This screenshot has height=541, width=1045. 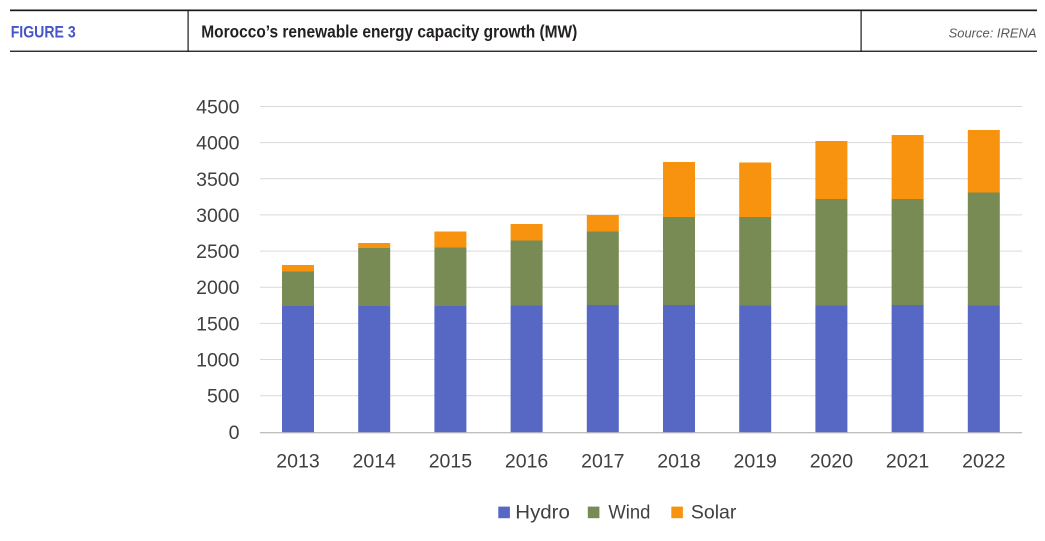 What do you see at coordinates (907, 462) in the screenshot?
I see `svg-text: 2021` at bounding box center [907, 462].